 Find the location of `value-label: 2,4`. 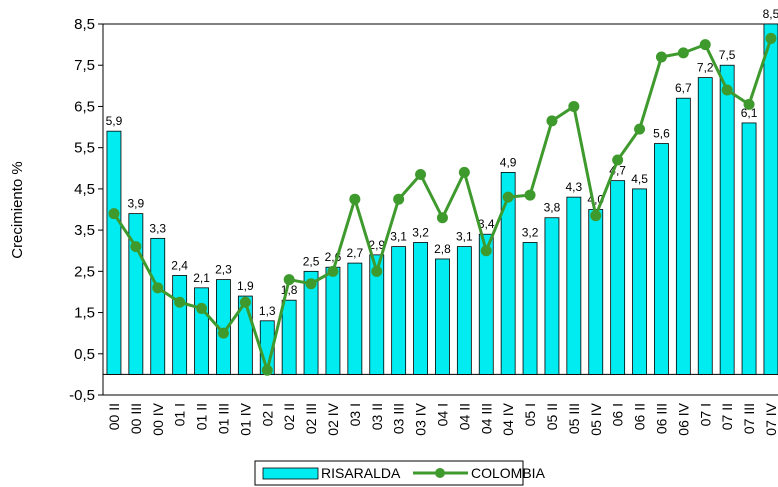

value-label: 2,4 is located at coordinates (179, 265).